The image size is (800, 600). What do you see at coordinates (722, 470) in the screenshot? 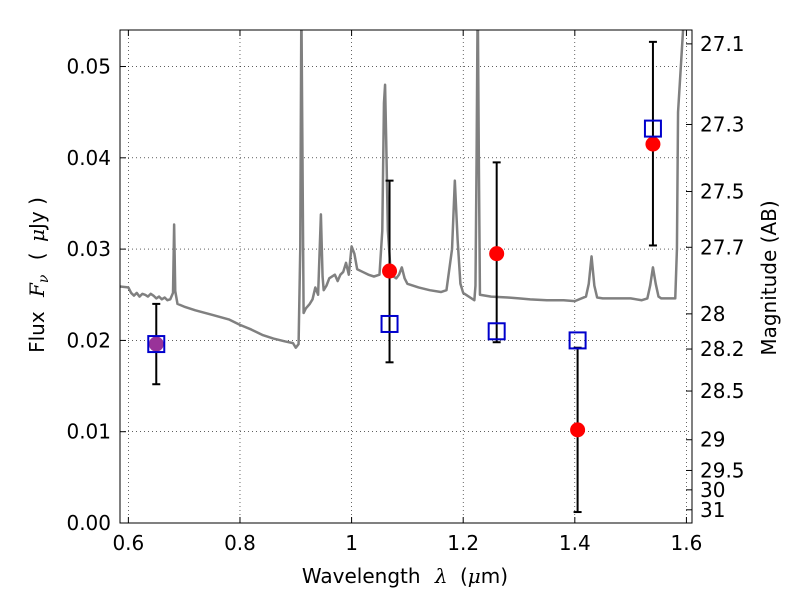
I see `y2-tick-label: 29.5` at bounding box center [722, 470].